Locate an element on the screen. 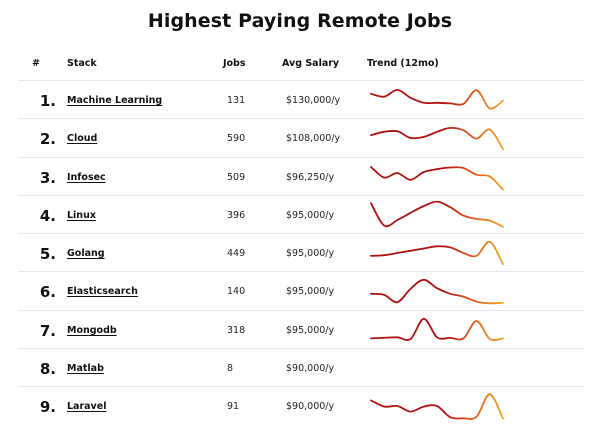 The width and height of the screenshot is (600, 426). avg-salary: $108,000/y is located at coordinates (313, 139).